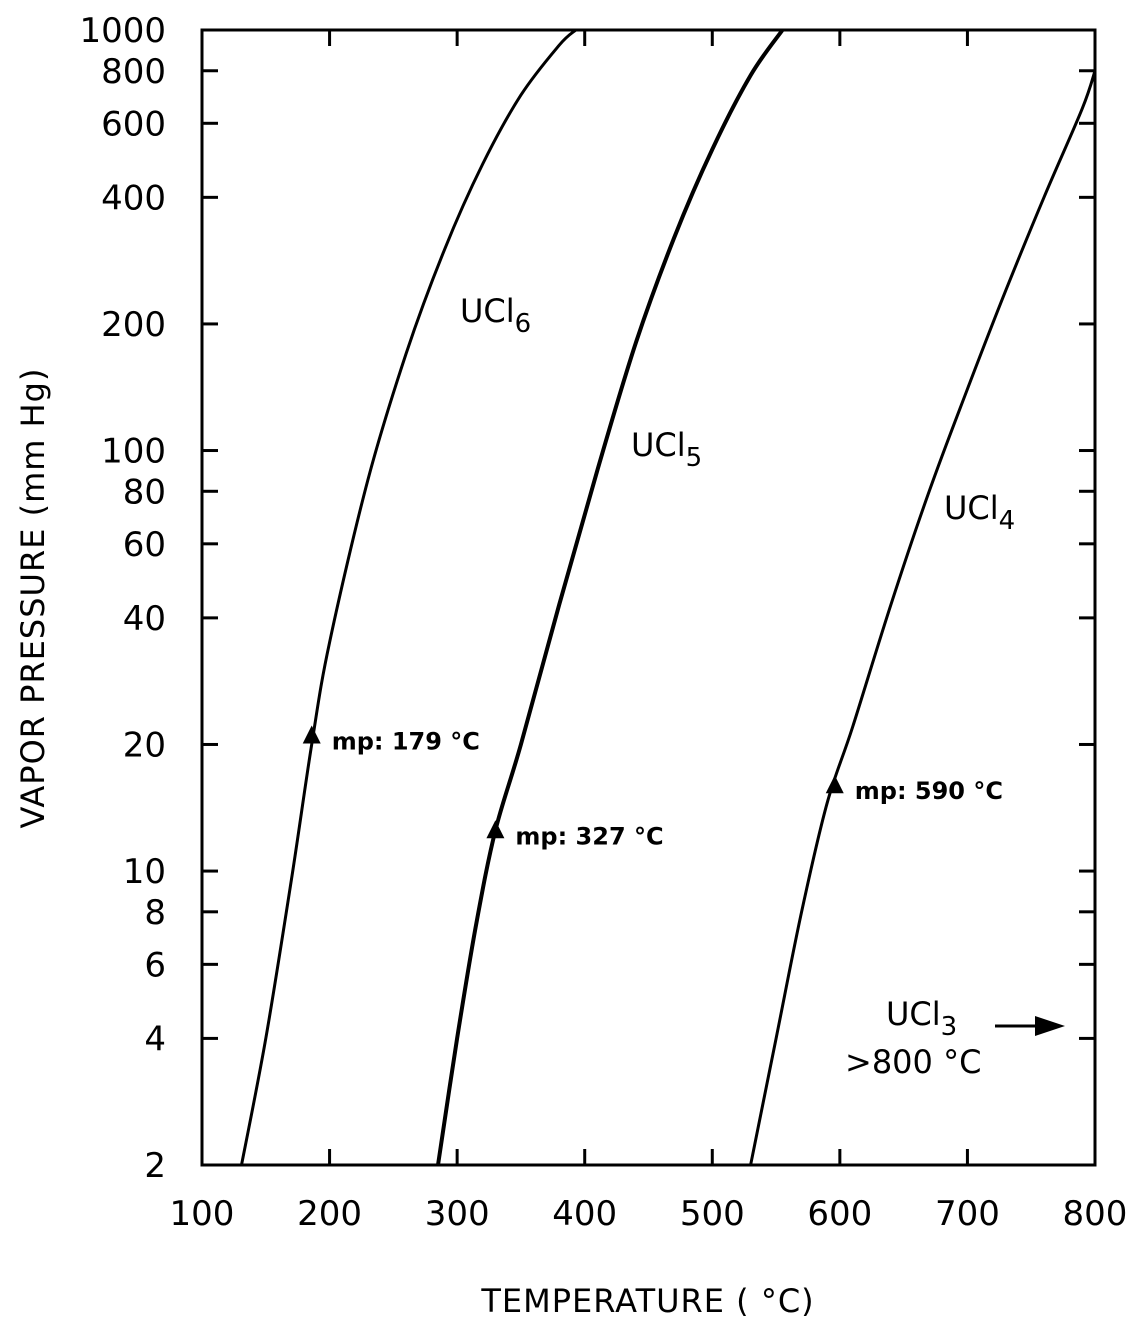 The height and width of the screenshot is (1333, 1135). I want to click on y-tick-label: 4, so click(155, 1039).